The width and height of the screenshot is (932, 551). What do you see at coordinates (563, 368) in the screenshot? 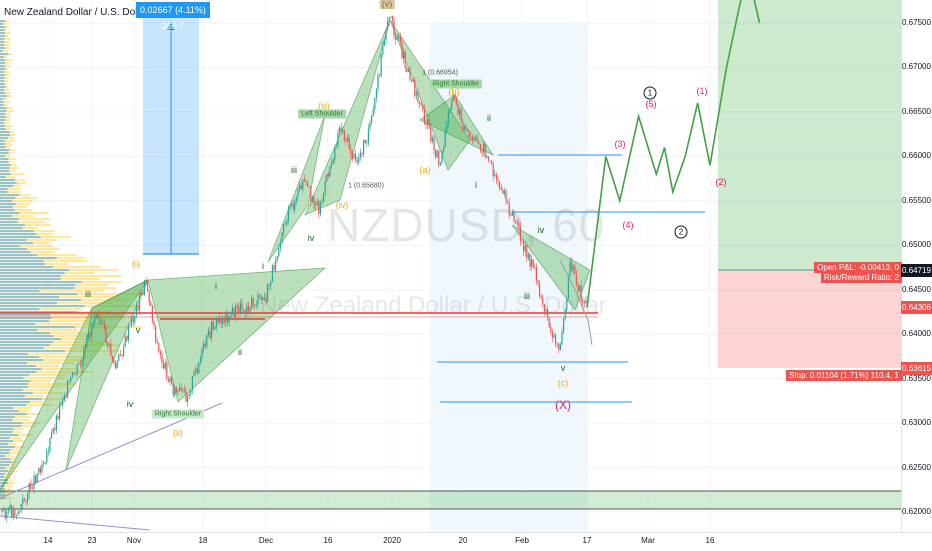
I see `minor-wave-label: v` at bounding box center [563, 368].